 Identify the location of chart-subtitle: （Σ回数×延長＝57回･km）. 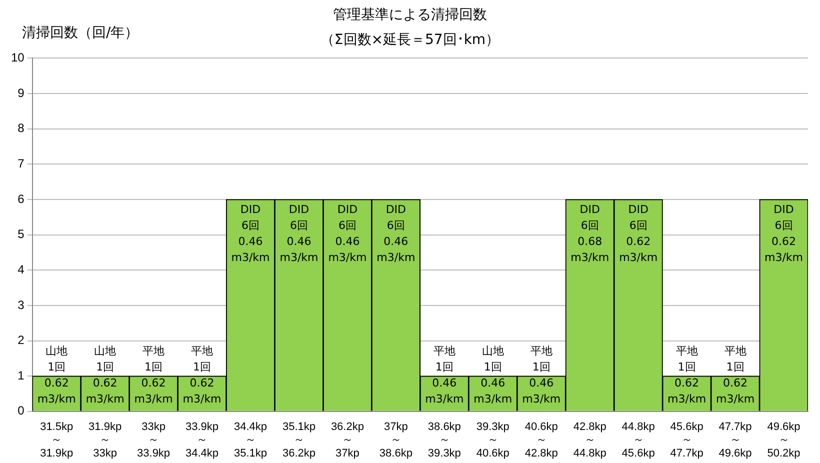
(410, 40).